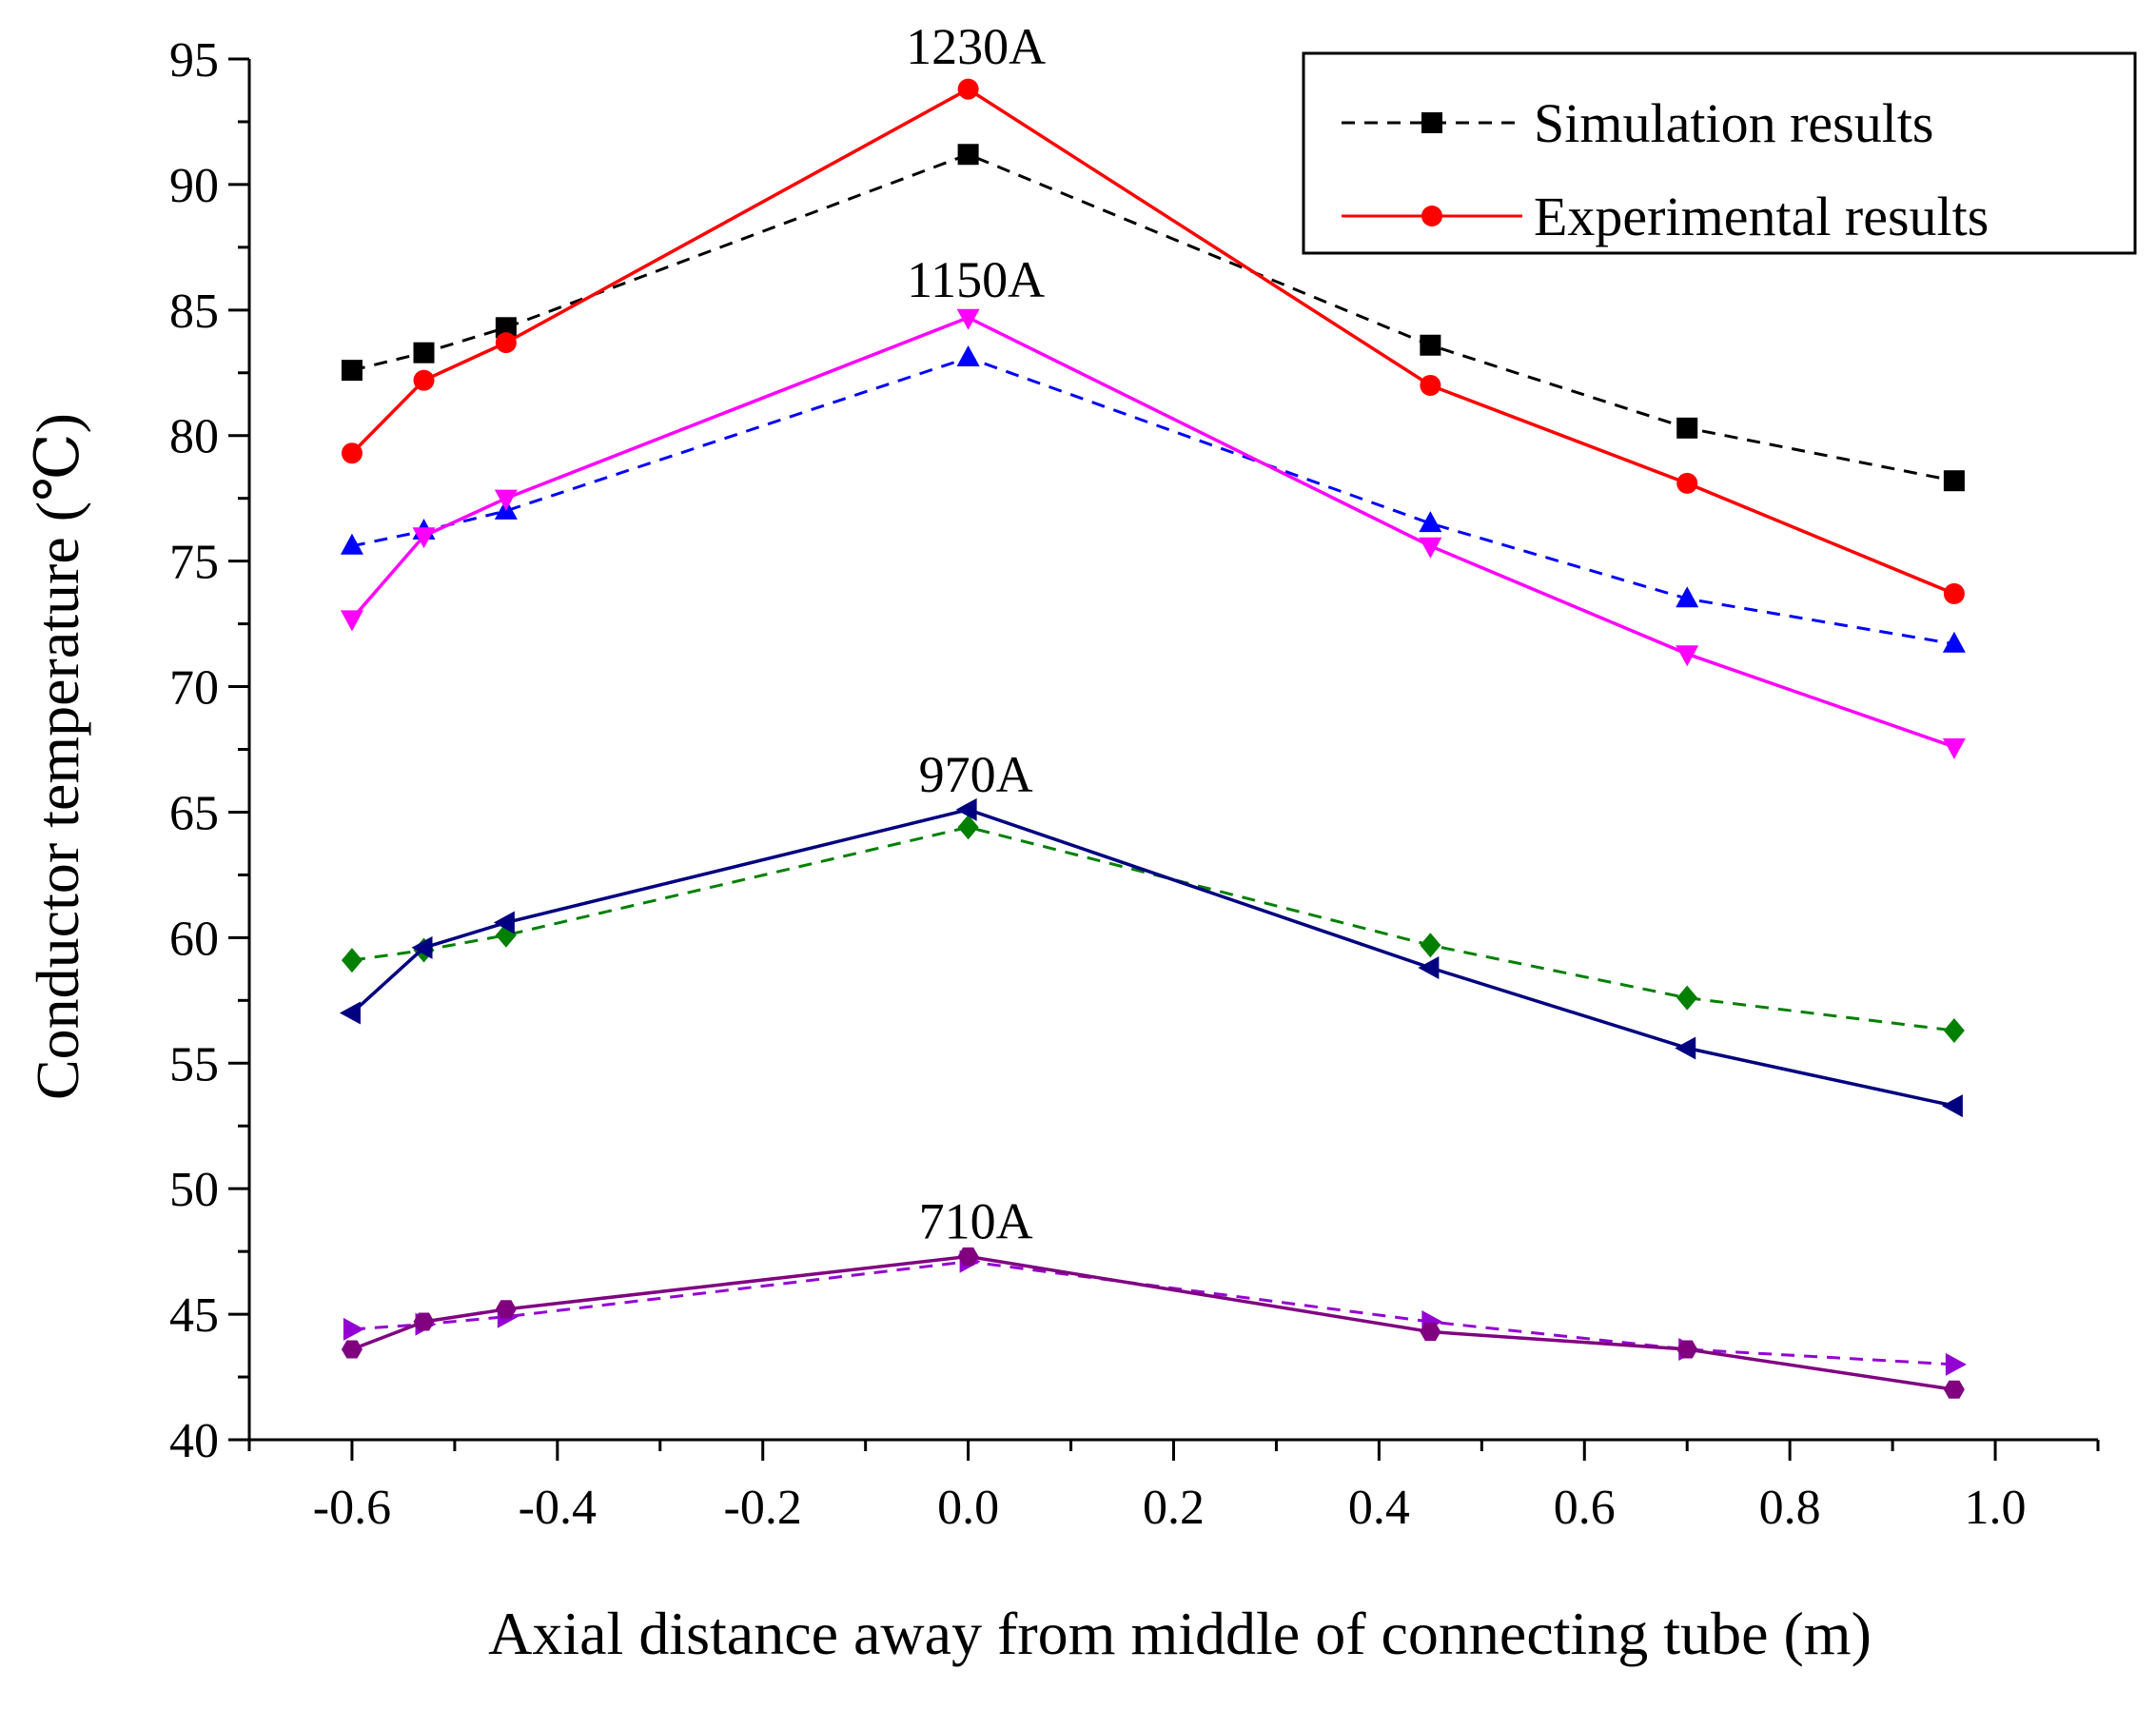 Image resolution: width=2156 pixels, height=1710 pixels. I want to click on y-tick-label: 90, so click(194, 186).